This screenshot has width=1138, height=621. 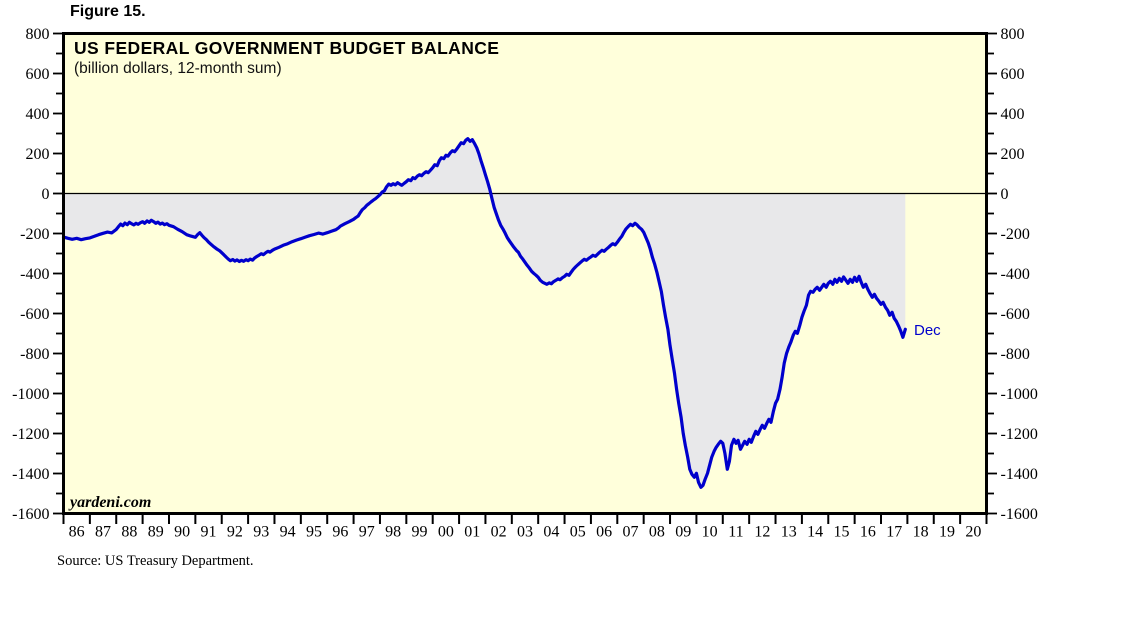 What do you see at coordinates (1015, 354) in the screenshot?
I see `y-axis-label-right: -800` at bounding box center [1015, 354].